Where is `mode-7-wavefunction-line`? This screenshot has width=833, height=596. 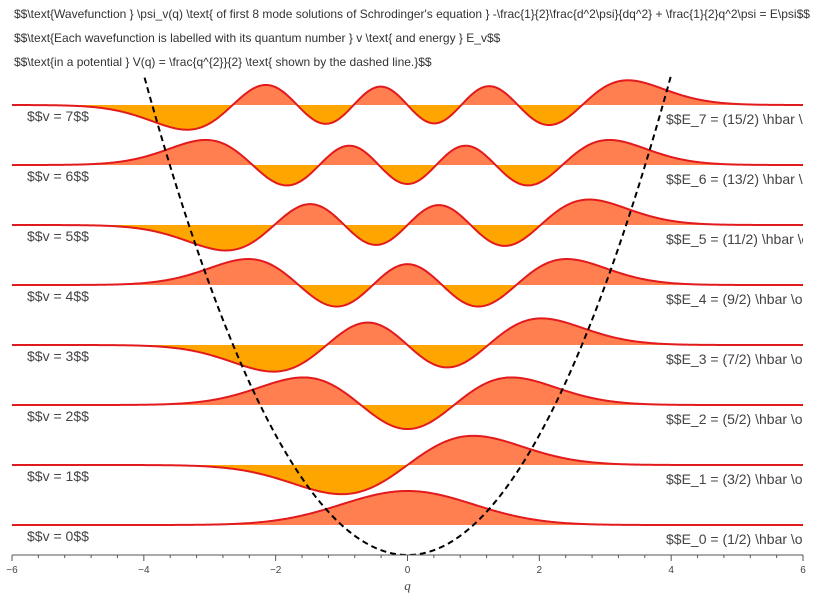 mode-7-wavefunction-line is located at coordinates (407, 105).